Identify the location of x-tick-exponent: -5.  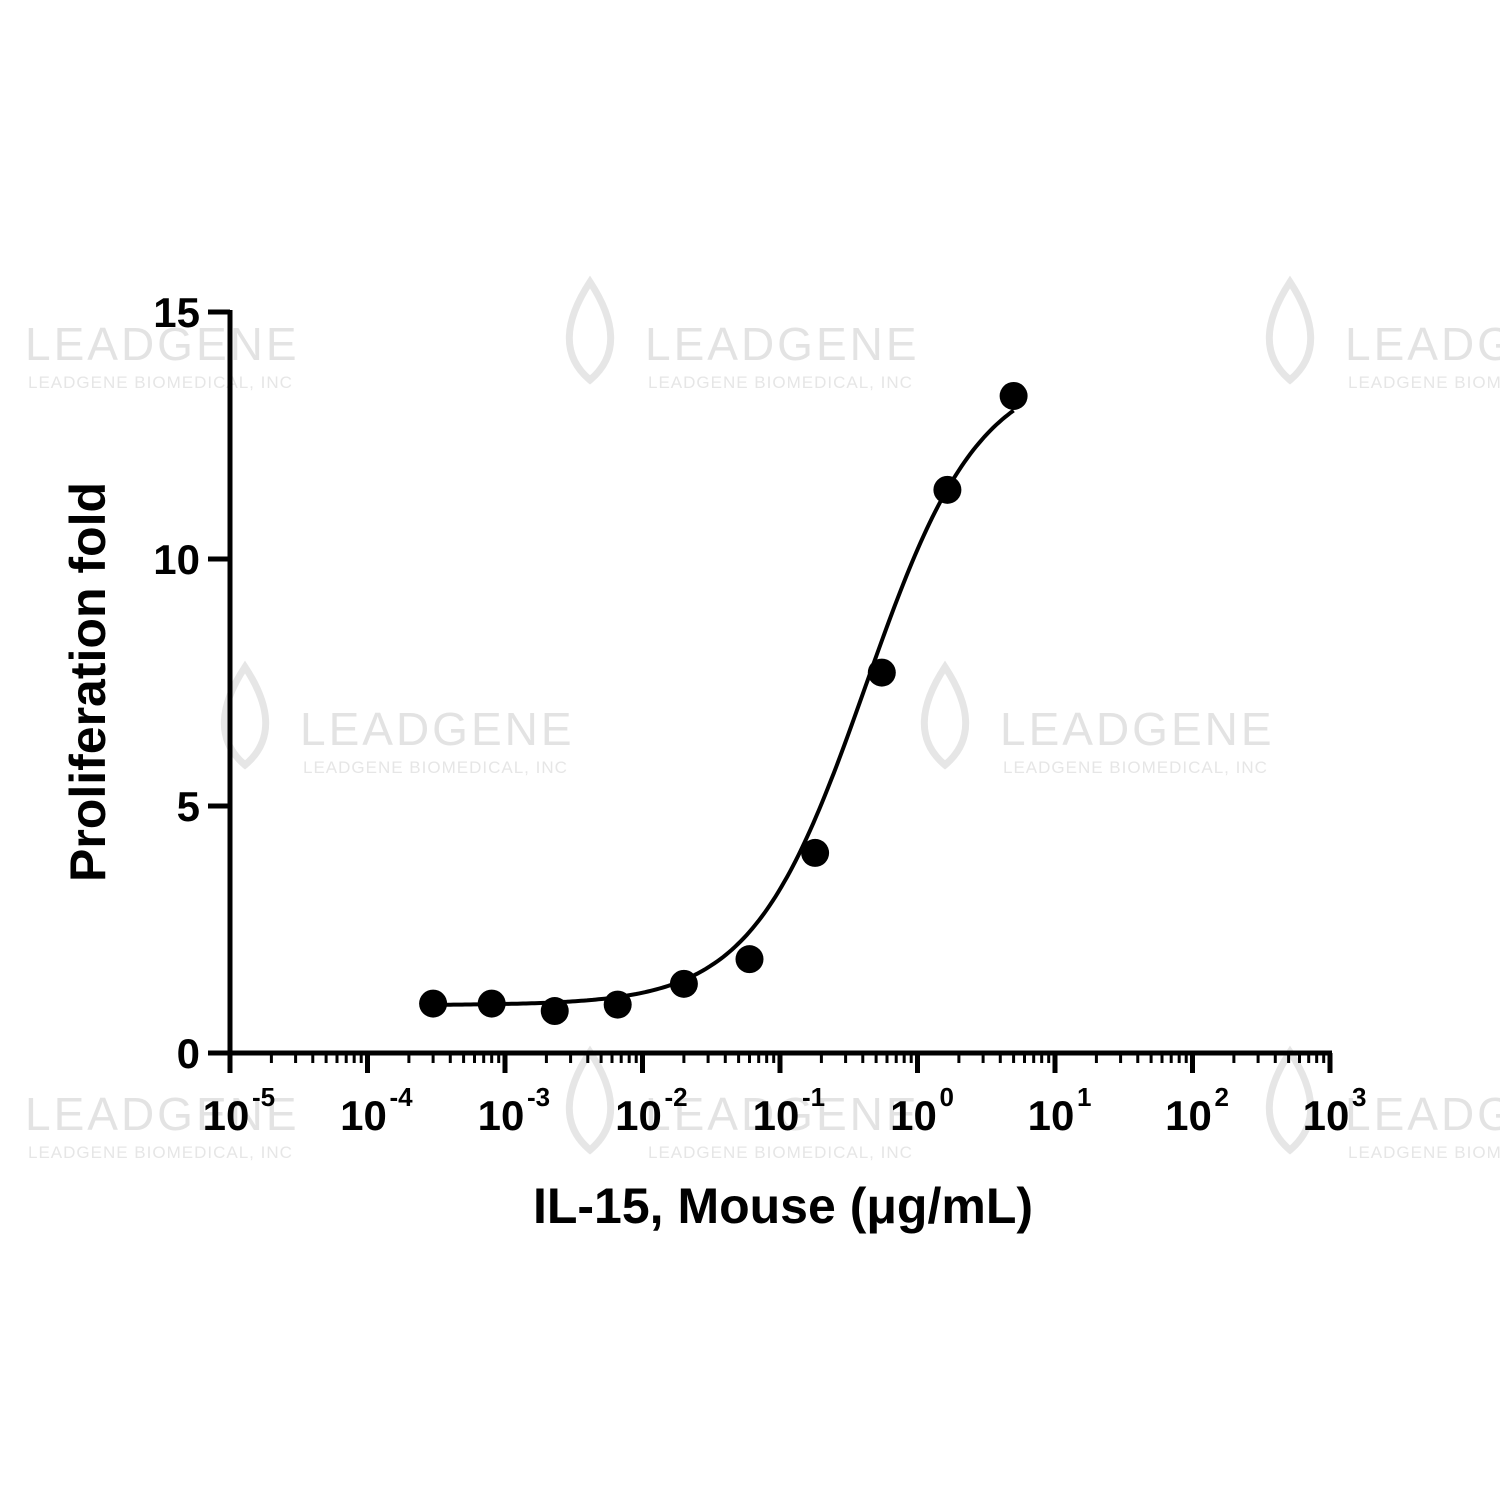
(263, 1097).